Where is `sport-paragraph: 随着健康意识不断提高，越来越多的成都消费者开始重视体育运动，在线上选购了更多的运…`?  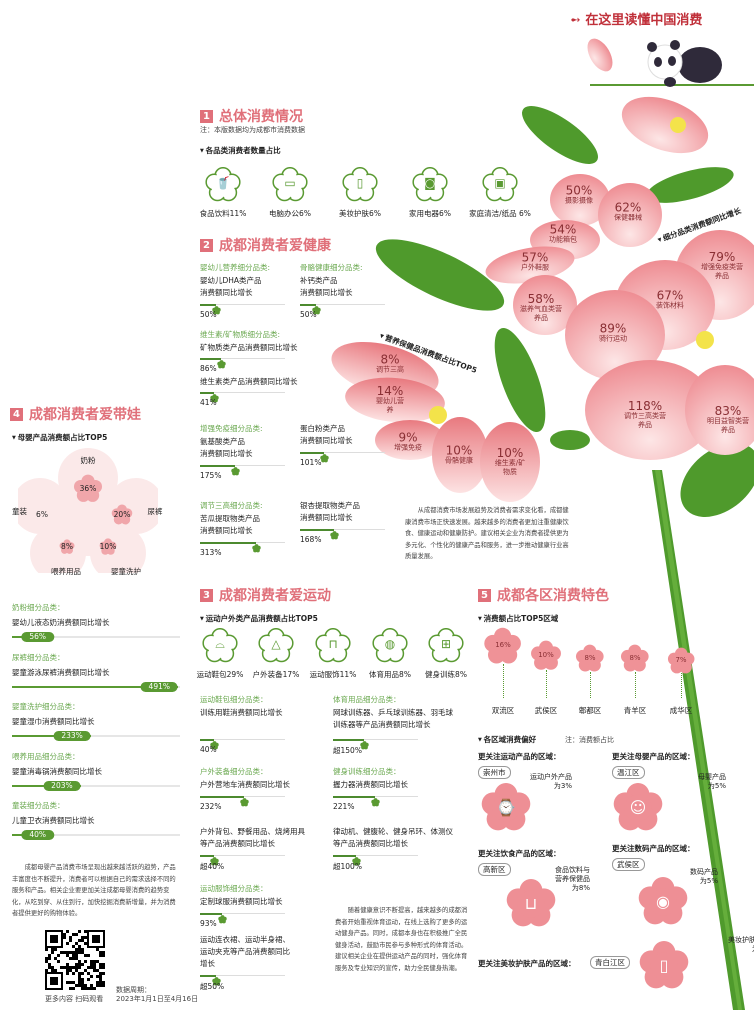
sport-paragraph: 随着健康意识不断提高，越来越多的成都消费者开始重视体育运动，在线上选购了更多的运… is located at coordinates (401, 939).